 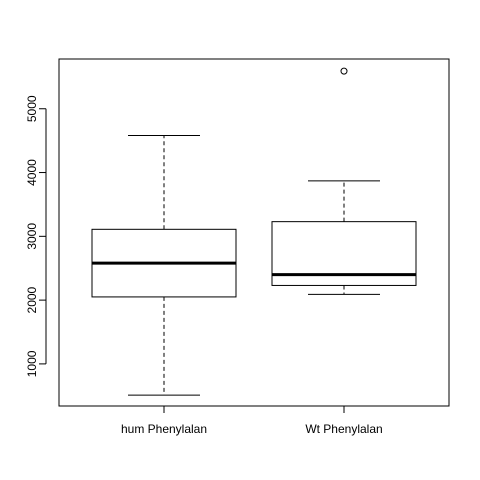 What do you see at coordinates (252, 420) in the screenshot?
I see `x-axis: hum Phenylalan Wt Phenylalan` at bounding box center [252, 420].